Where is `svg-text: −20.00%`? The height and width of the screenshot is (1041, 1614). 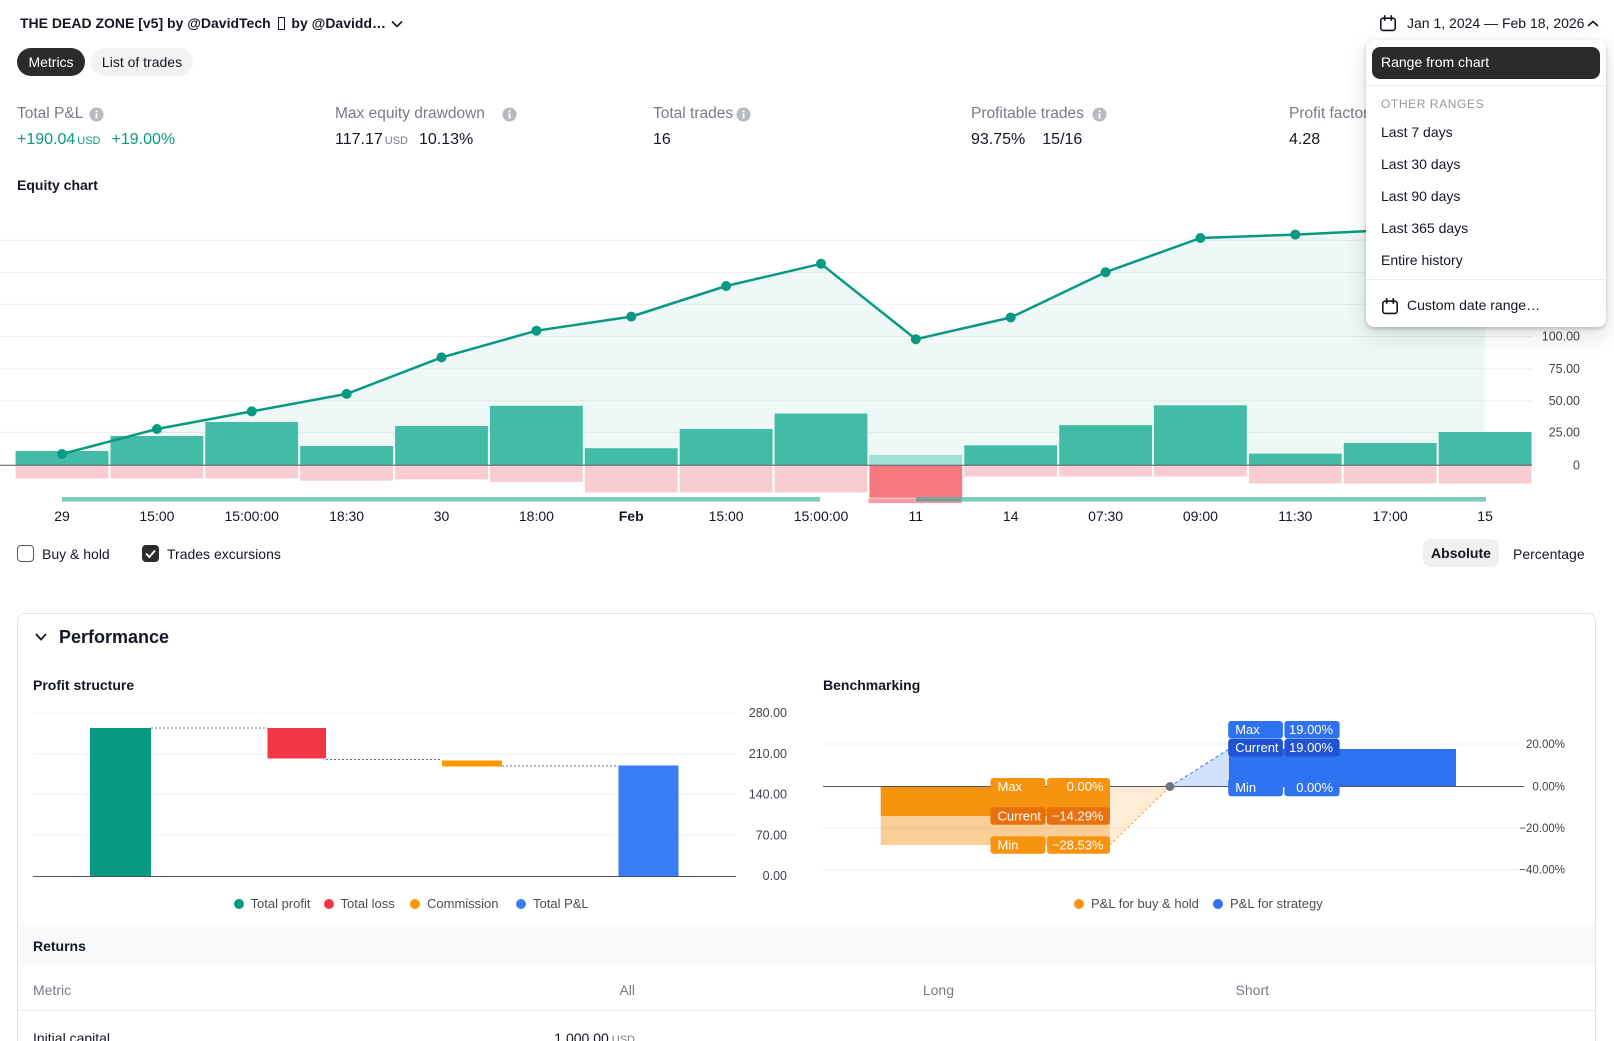
svg-text: −20.00% is located at coordinates (1542, 829).